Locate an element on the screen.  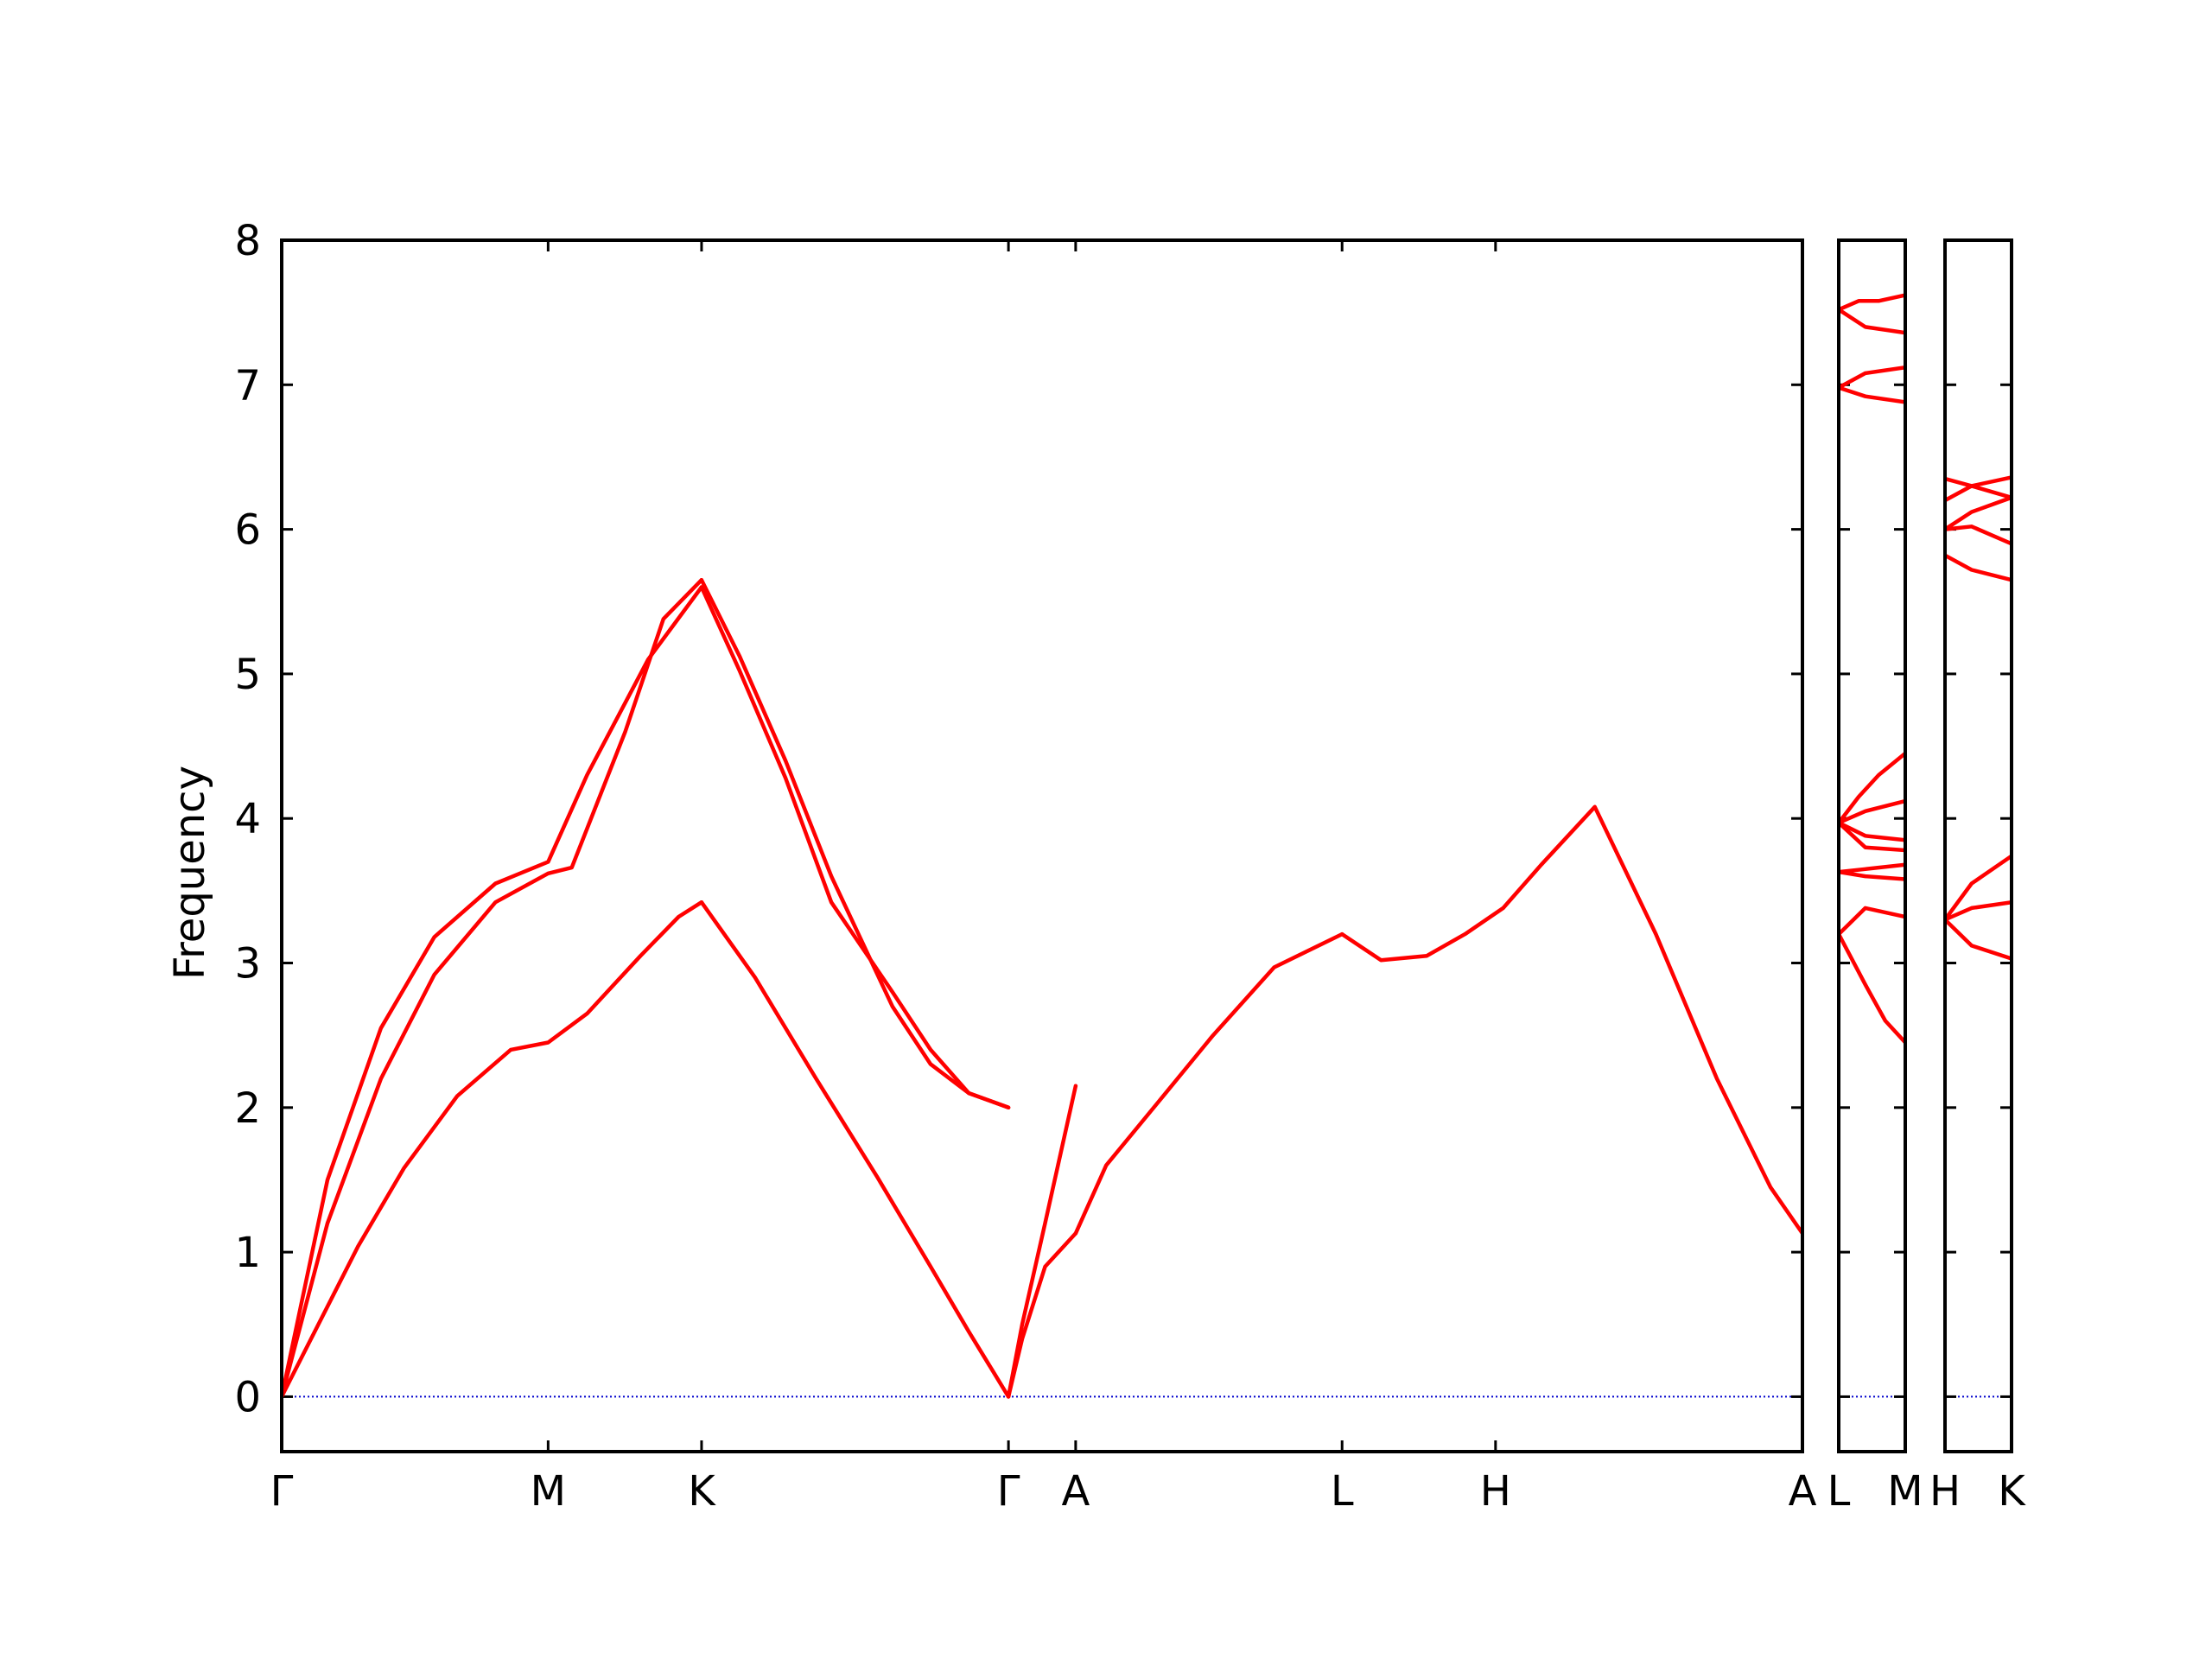
y-tick-label: 3 is located at coordinates (247, 964).